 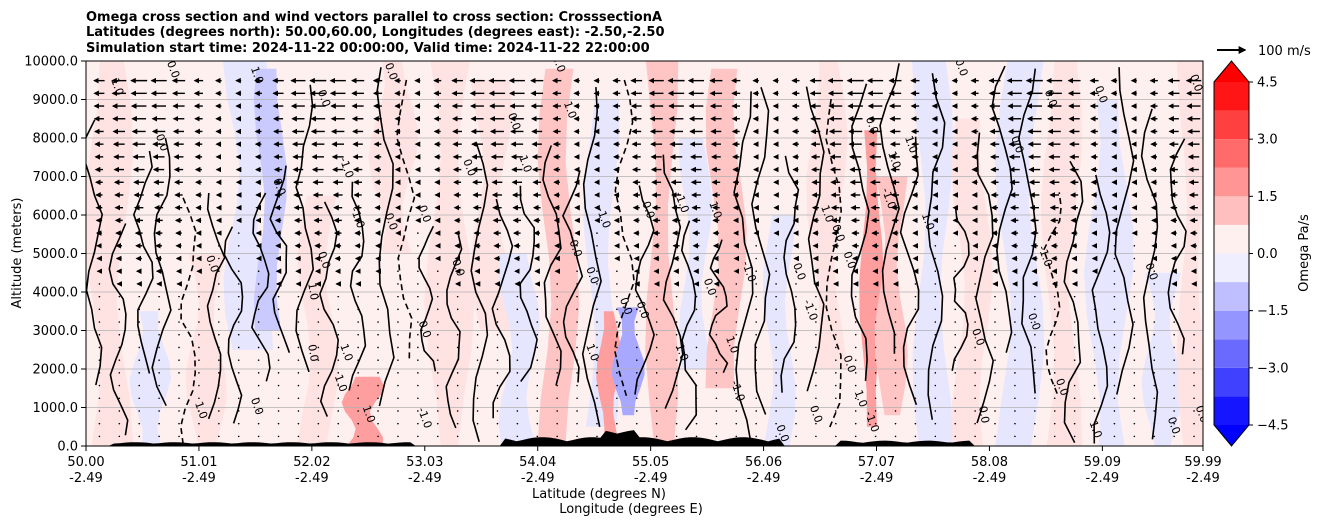 I want to click on colorbar-tick-label: 3.0, so click(x=1267, y=140).